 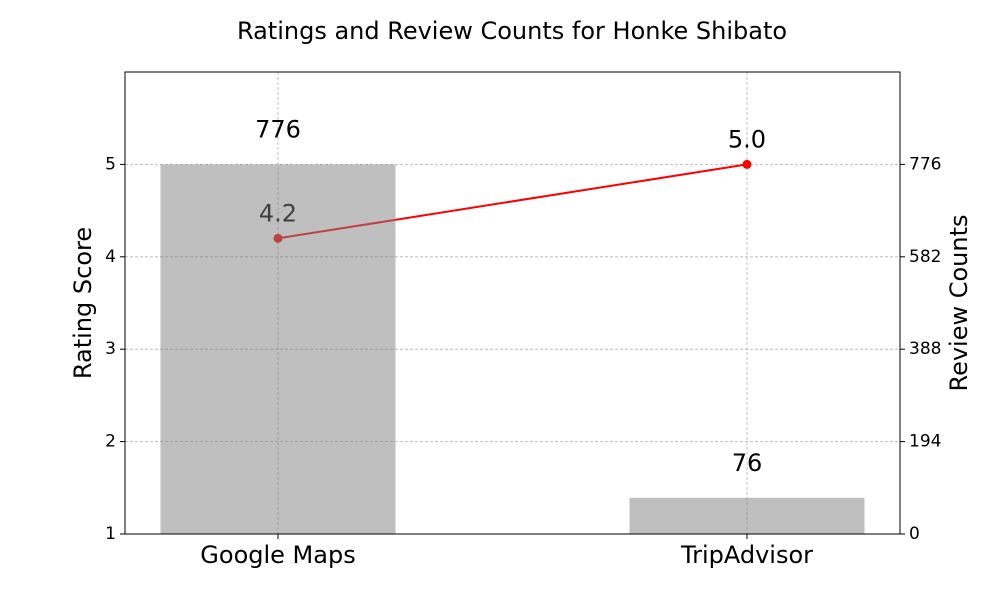 I want to click on data-label: 776, so click(x=278, y=129).